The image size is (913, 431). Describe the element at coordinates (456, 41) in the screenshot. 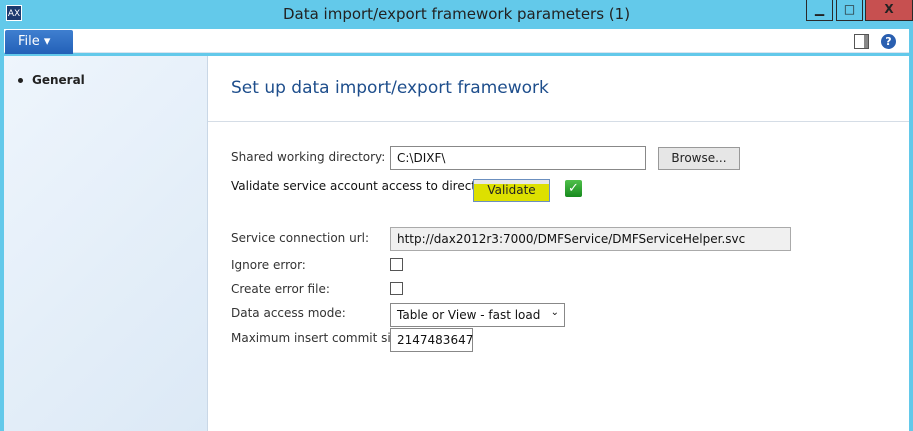

I see `toolbar: File ▾ ?` at that location.